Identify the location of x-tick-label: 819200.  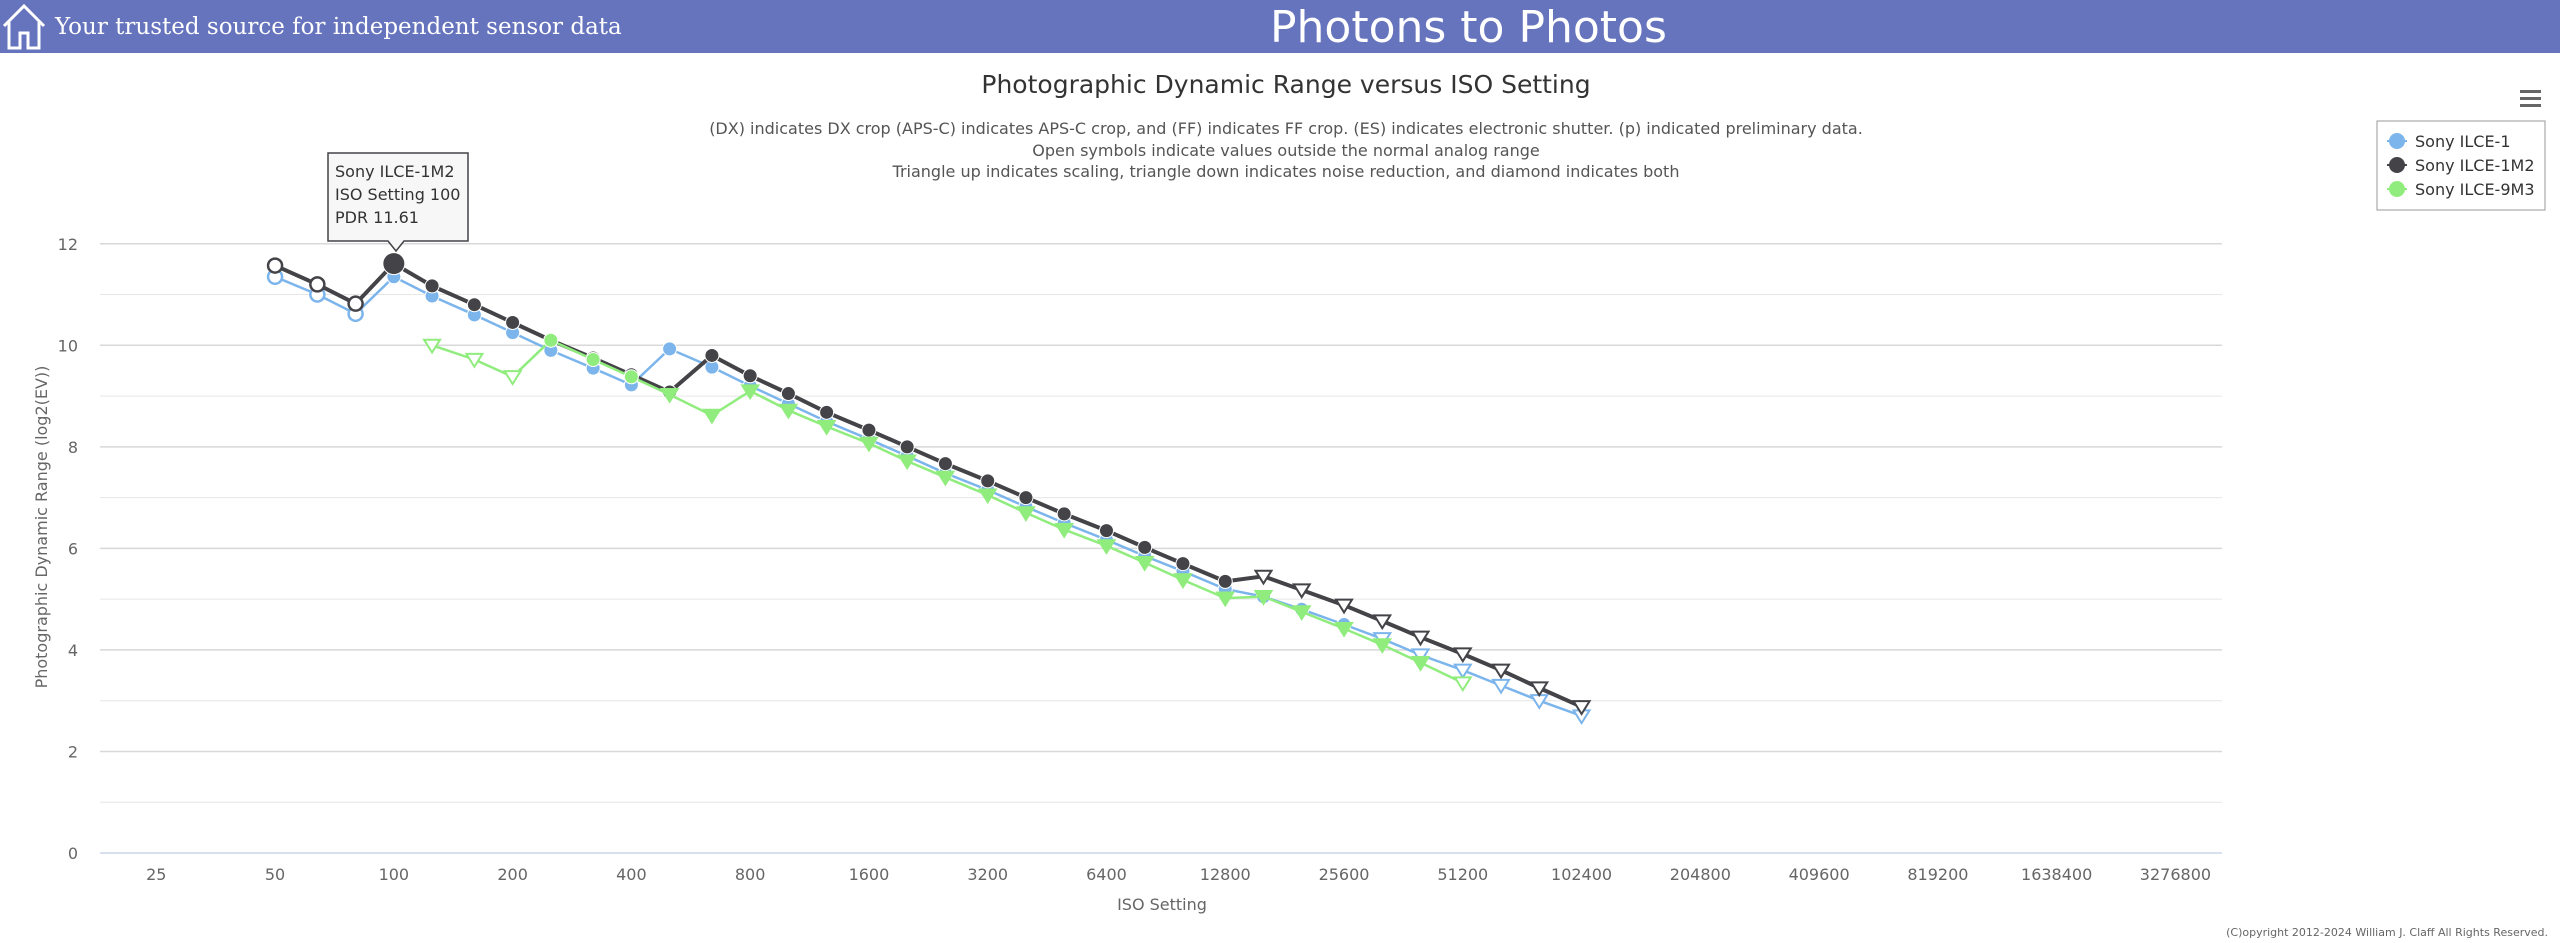
(1937, 874).